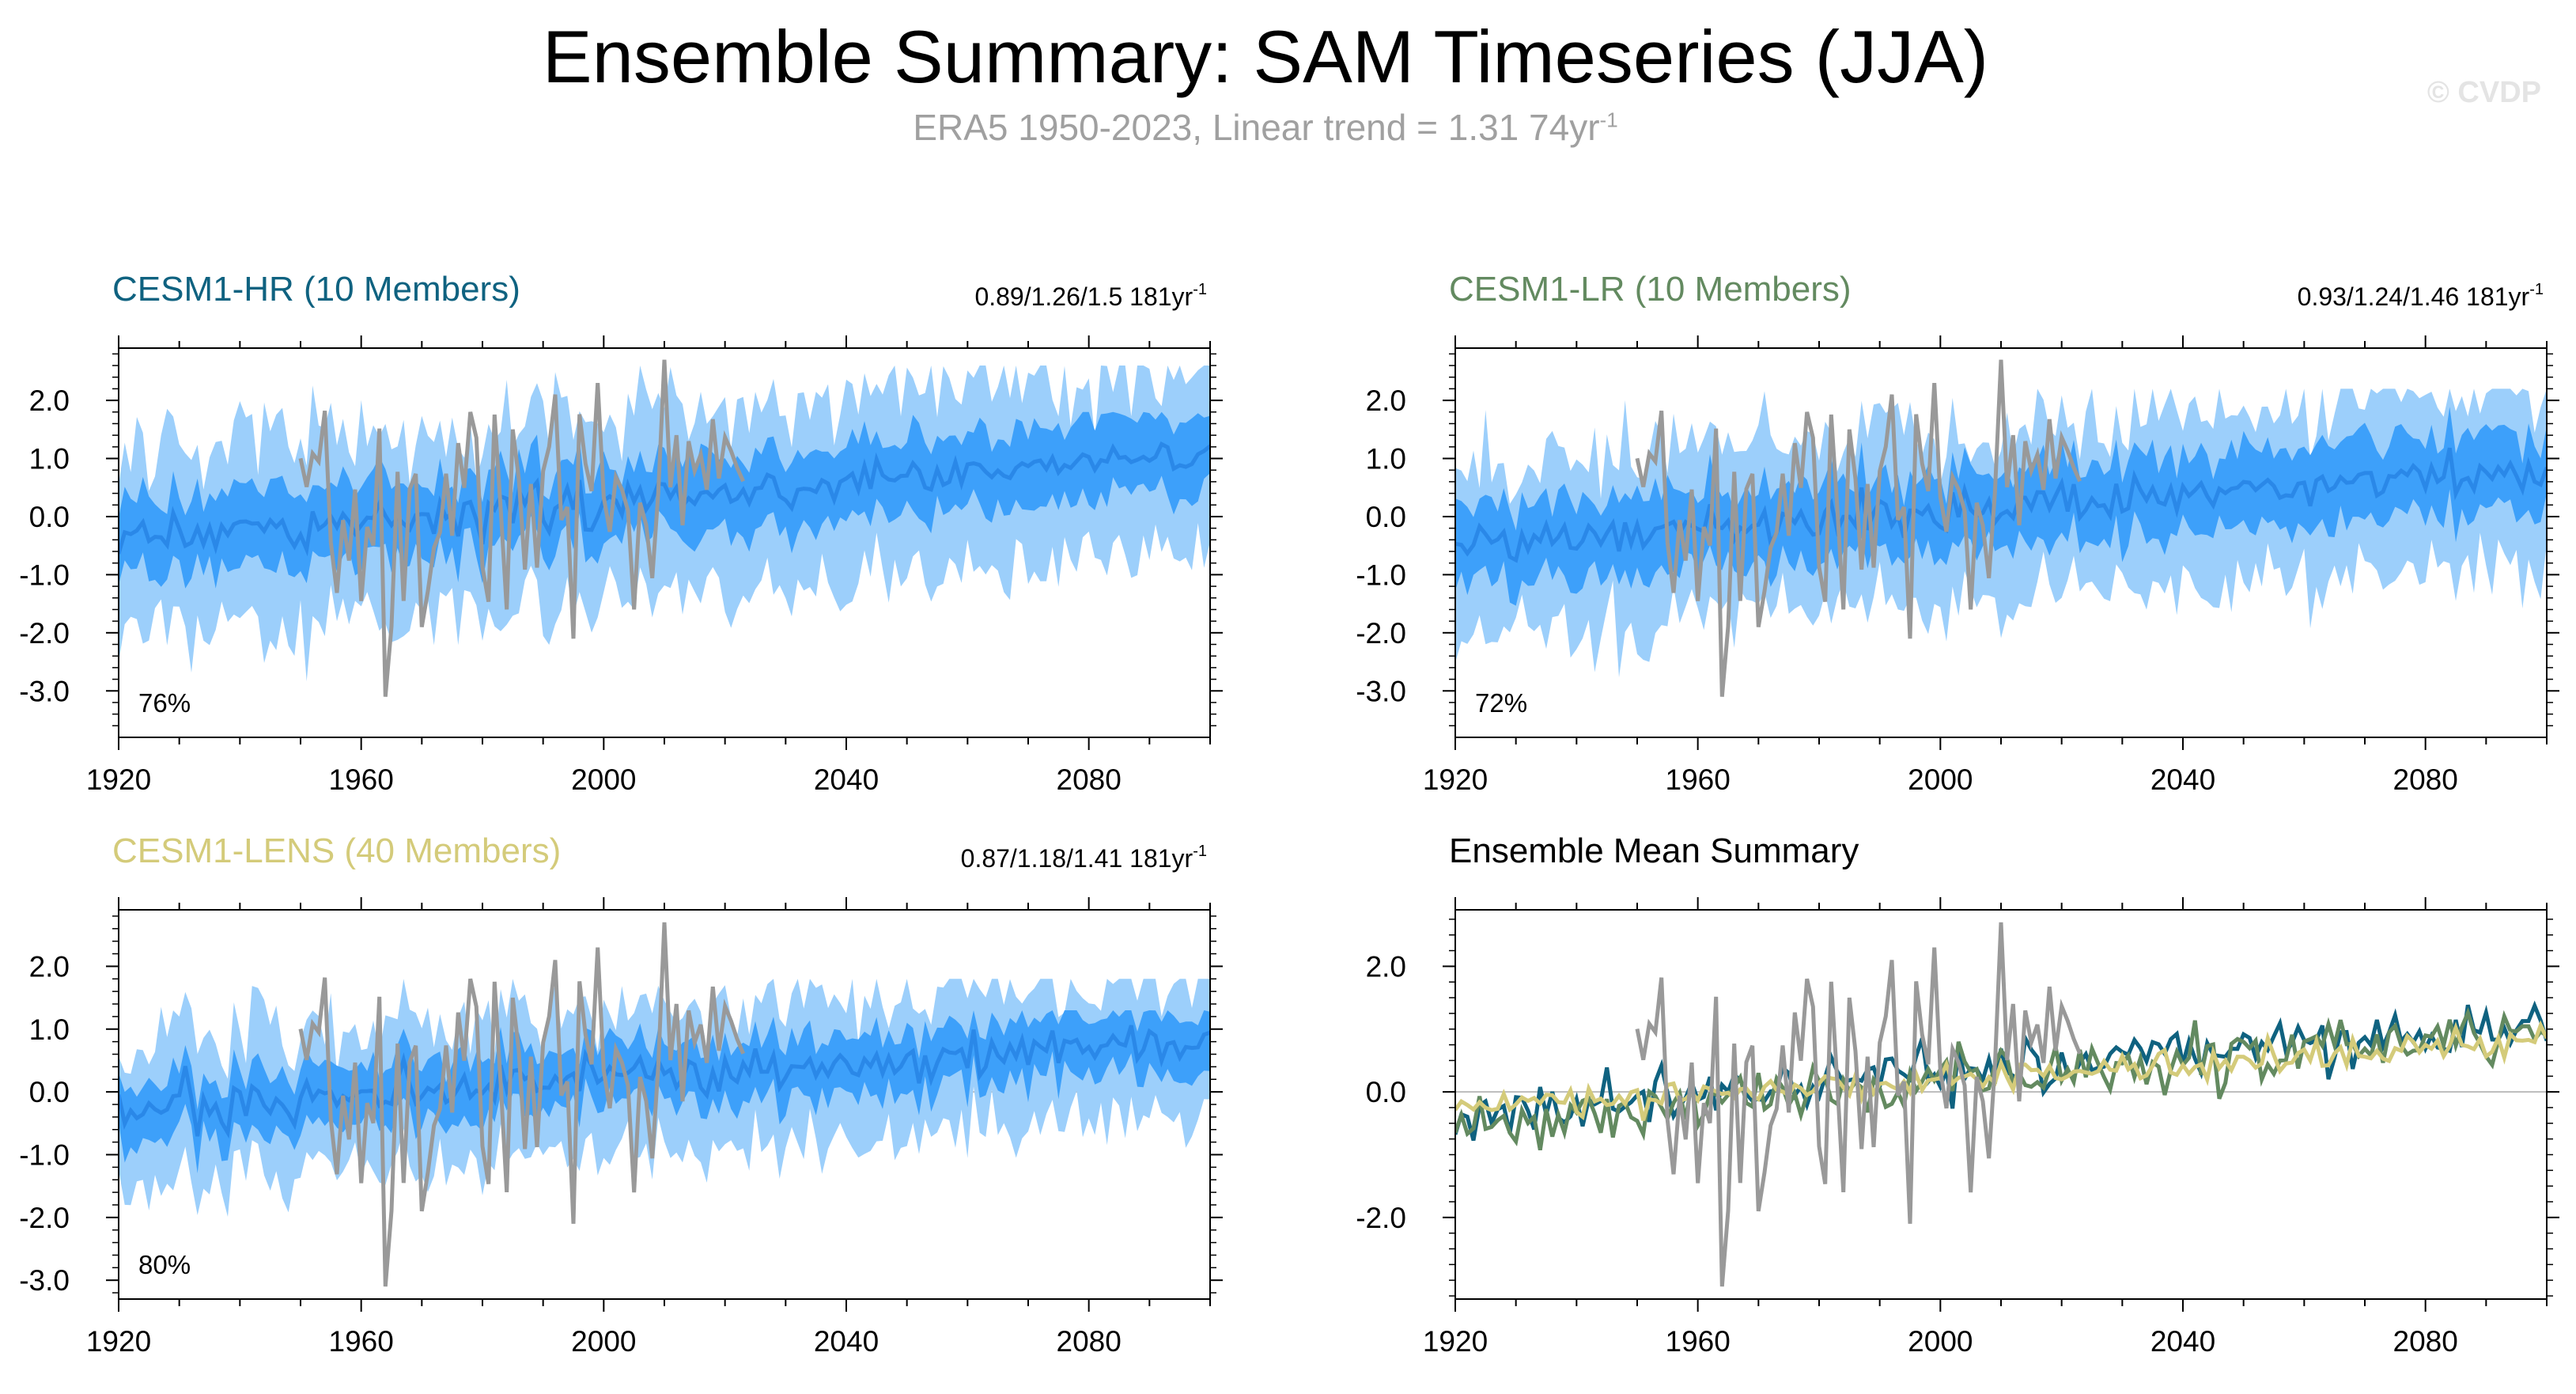 The height and width of the screenshot is (1394, 2576). Describe the element at coordinates (1650, 289) in the screenshot. I see `panel-title: CESM1-LR (10 Members)` at that location.